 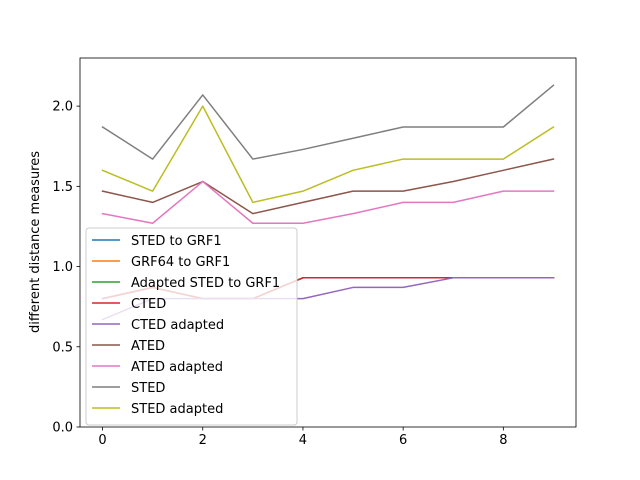 I want to click on legend-entry: CTED adapted, so click(x=177, y=325).